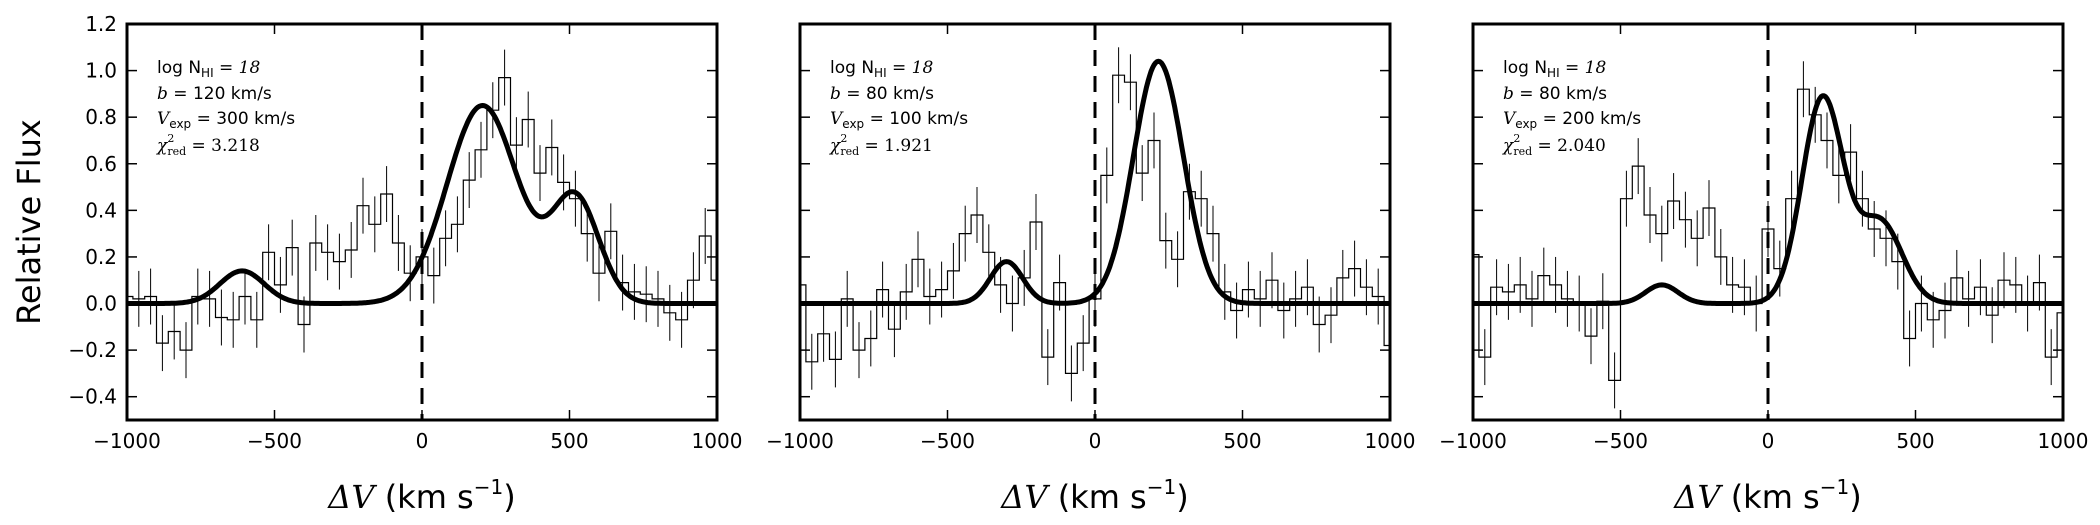  What do you see at coordinates (896, 146) in the screenshot?
I see `chi-value: = 1.921` at bounding box center [896, 146].